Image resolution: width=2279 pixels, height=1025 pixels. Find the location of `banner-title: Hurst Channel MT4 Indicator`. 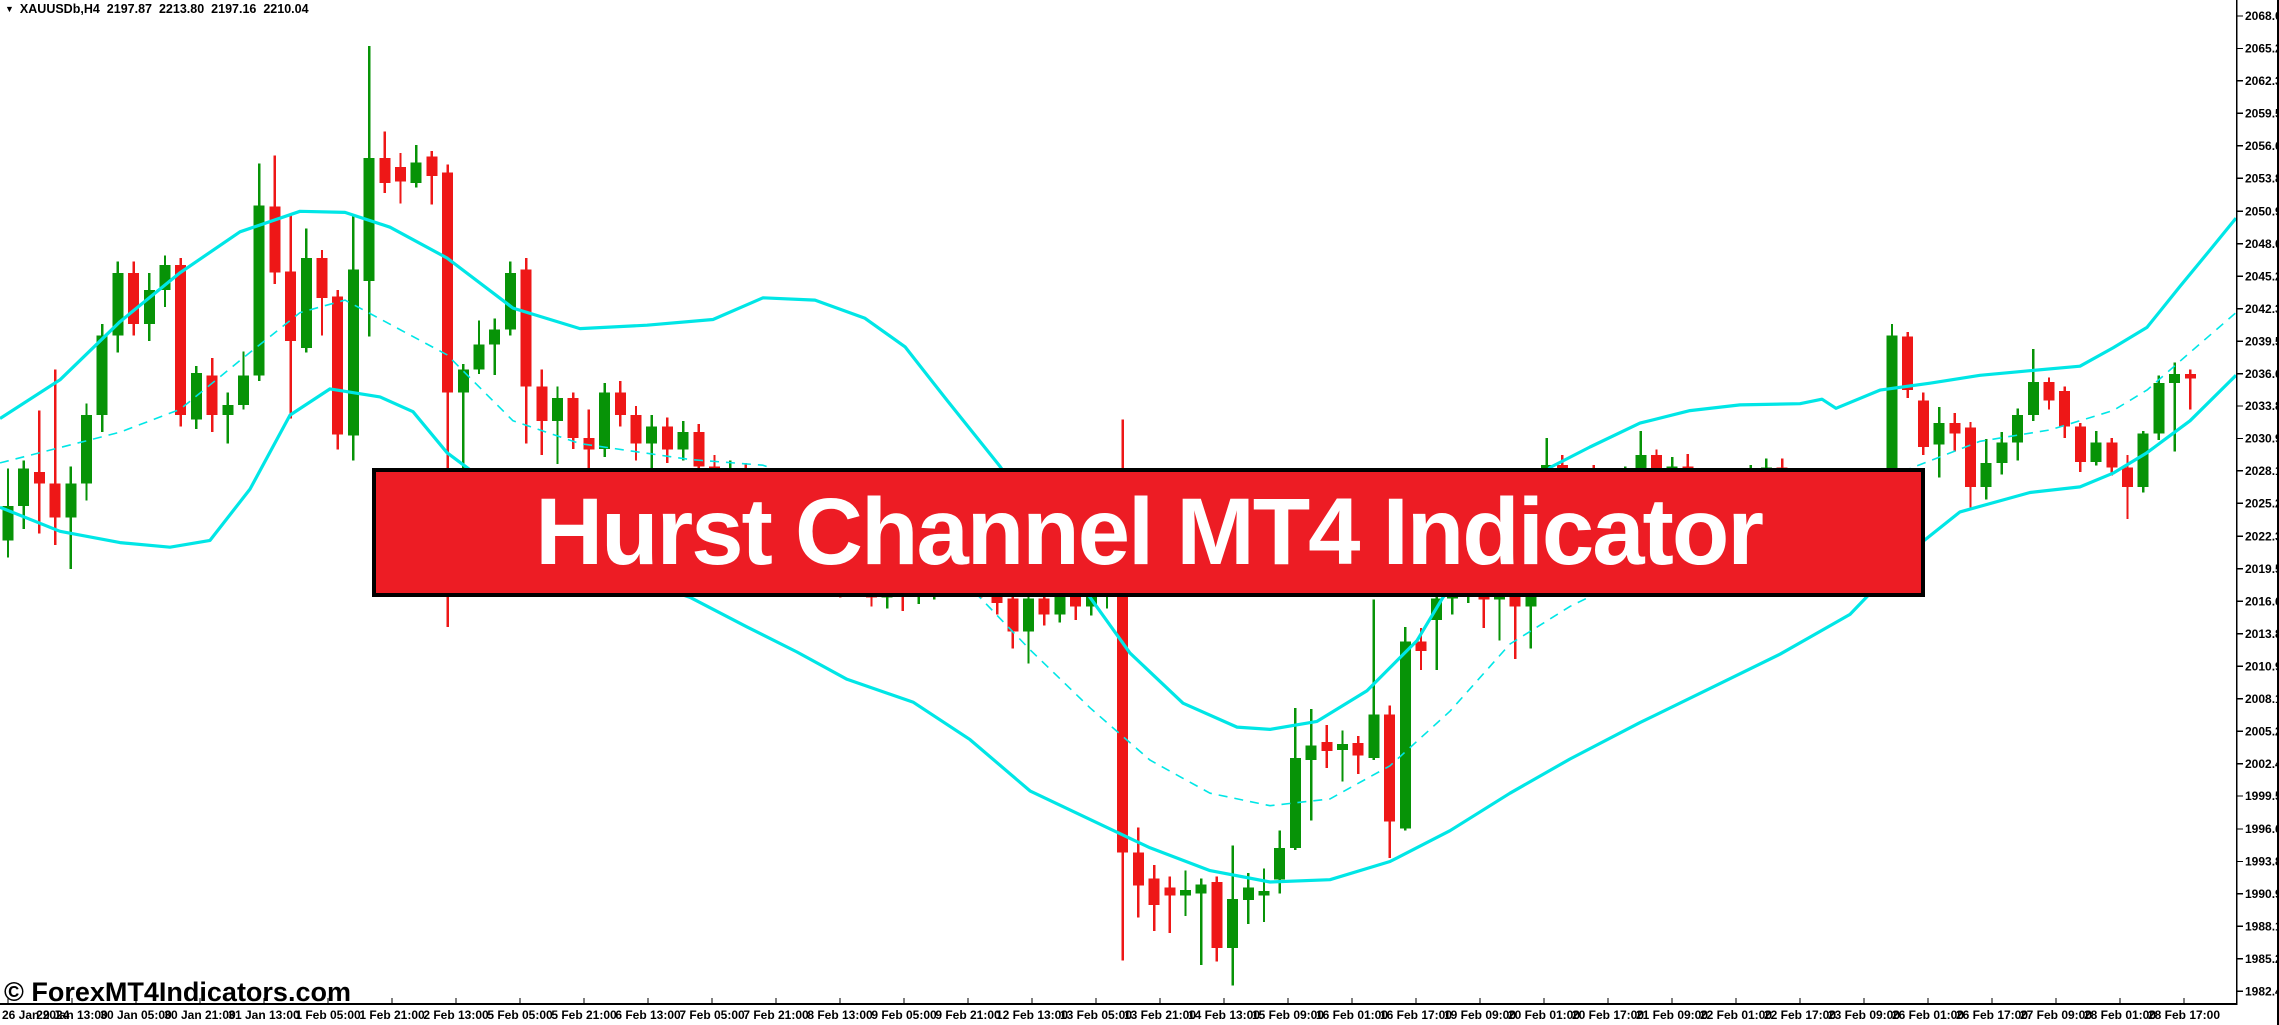

banner-title: Hurst Channel MT4 Indicator is located at coordinates (1149, 532).